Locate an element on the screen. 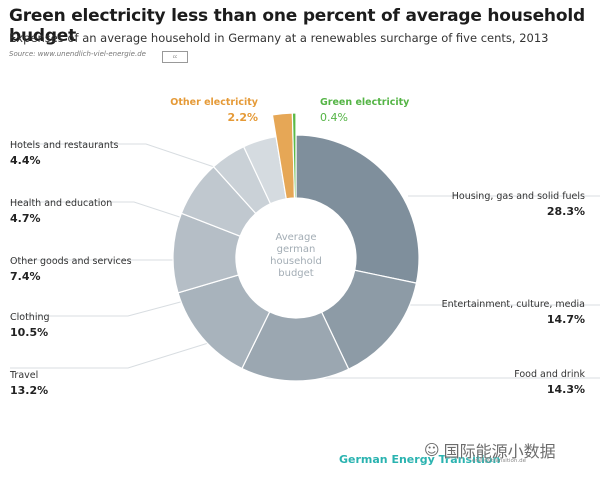 This screenshot has width=609, height=481. leader-line-travel is located at coordinates (114, 354).